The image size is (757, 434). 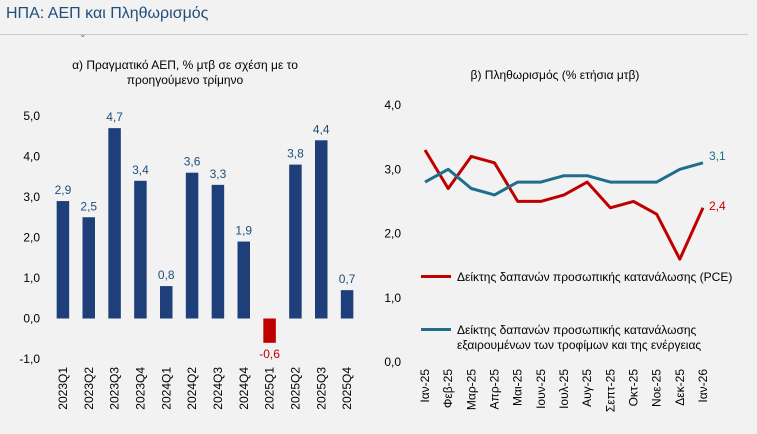 What do you see at coordinates (88, 206) in the screenshot?
I see `gdp-data-label: 2,5` at bounding box center [88, 206].